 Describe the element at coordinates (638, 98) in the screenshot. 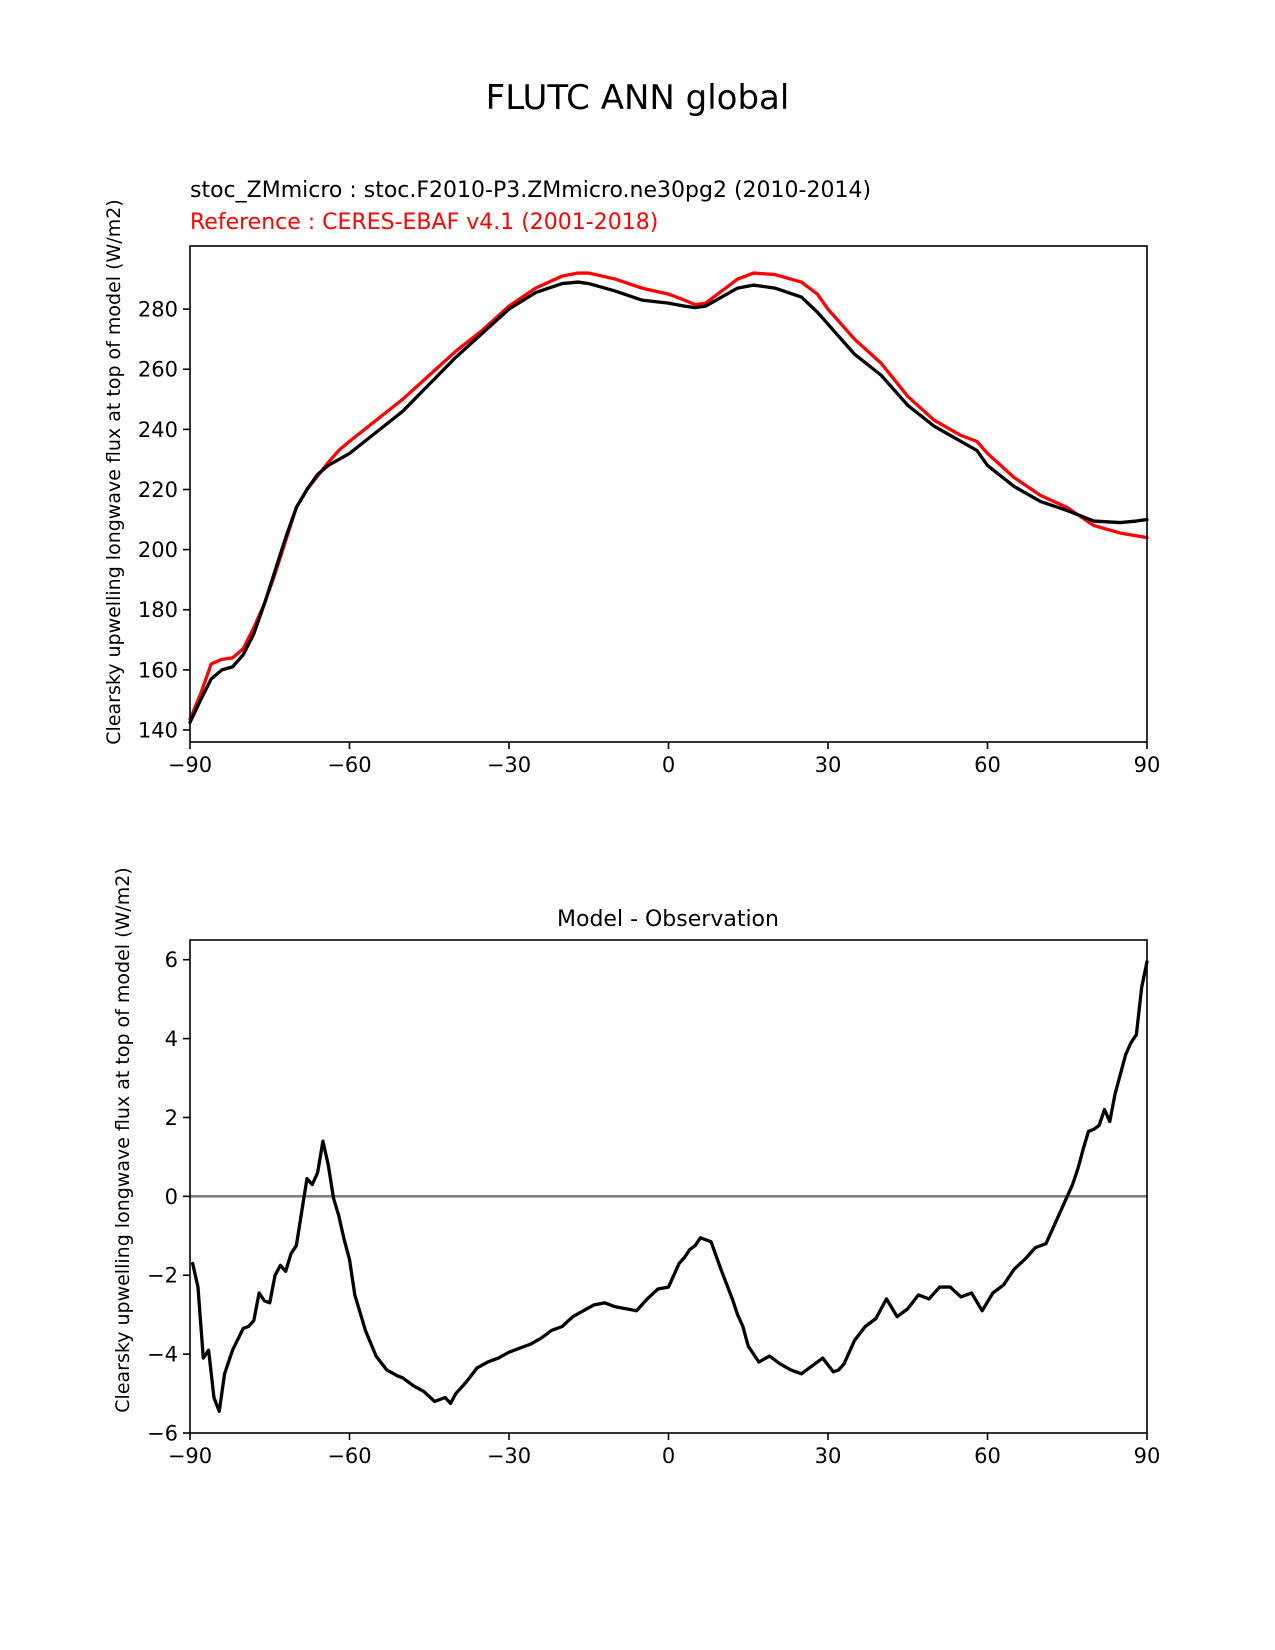

I see `figure-title: FLUTC ANN global` at that location.